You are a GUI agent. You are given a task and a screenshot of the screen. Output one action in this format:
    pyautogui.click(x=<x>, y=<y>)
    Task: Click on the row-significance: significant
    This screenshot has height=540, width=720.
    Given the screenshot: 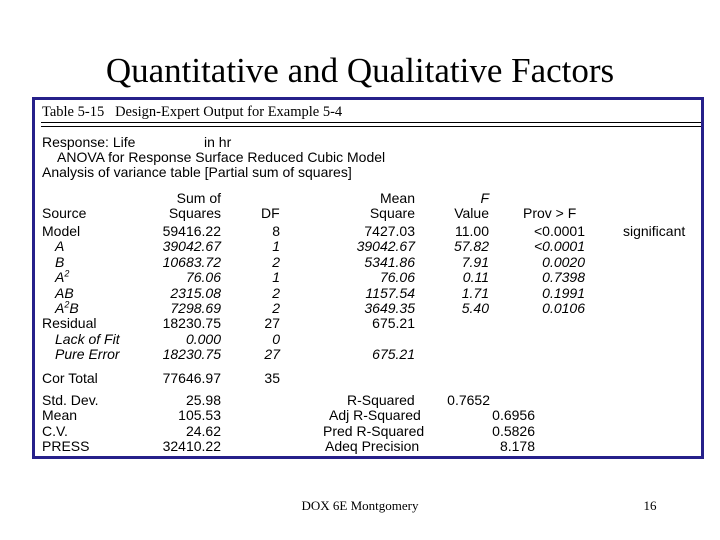 What is the action you would take?
    pyautogui.click(x=654, y=231)
    